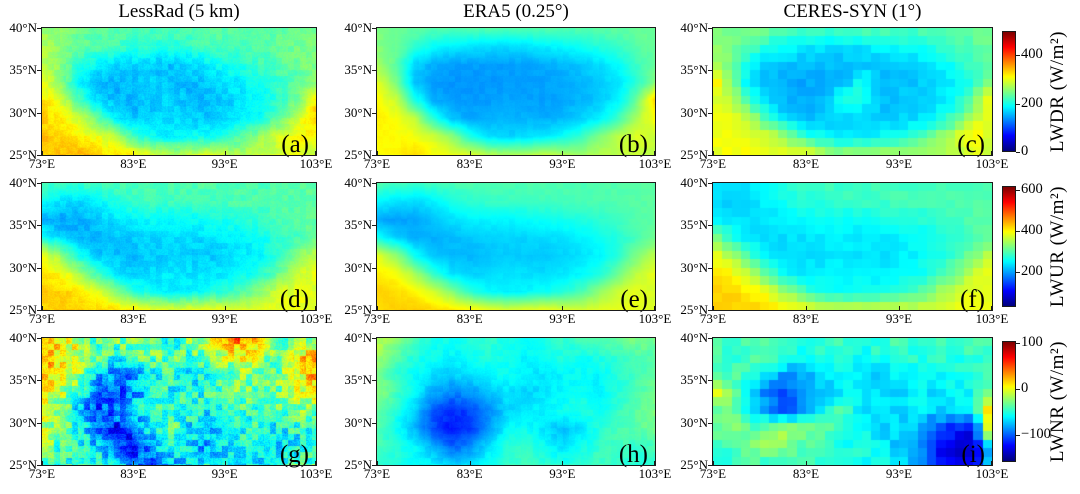  I want to click on heatmap-canvas-c, so click(852, 91).